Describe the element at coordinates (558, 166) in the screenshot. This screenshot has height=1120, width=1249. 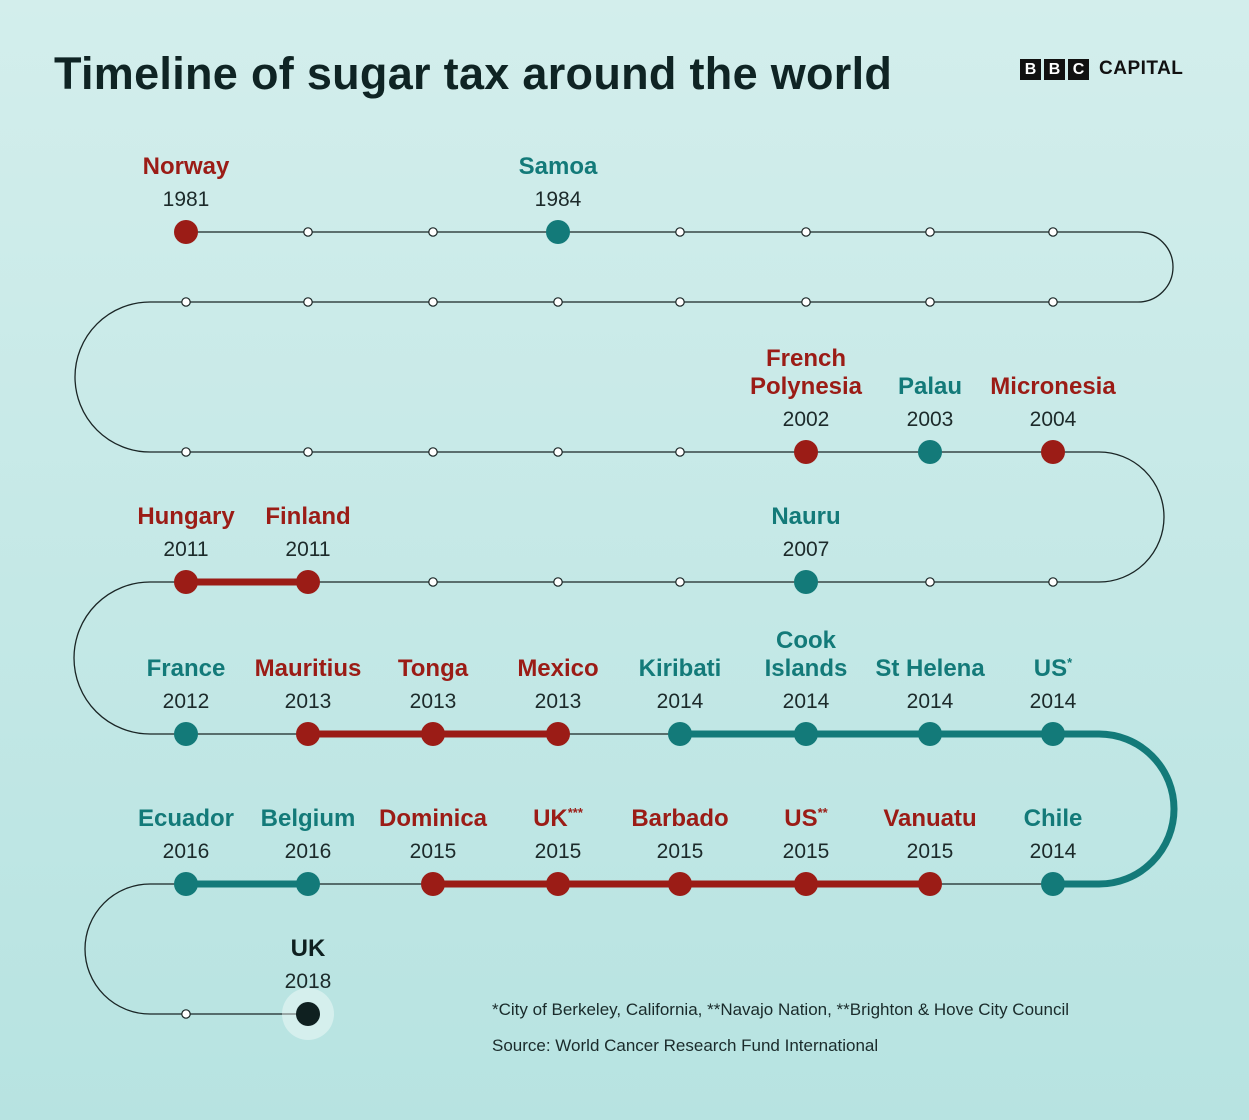
I see `event-country: Samoa` at that location.